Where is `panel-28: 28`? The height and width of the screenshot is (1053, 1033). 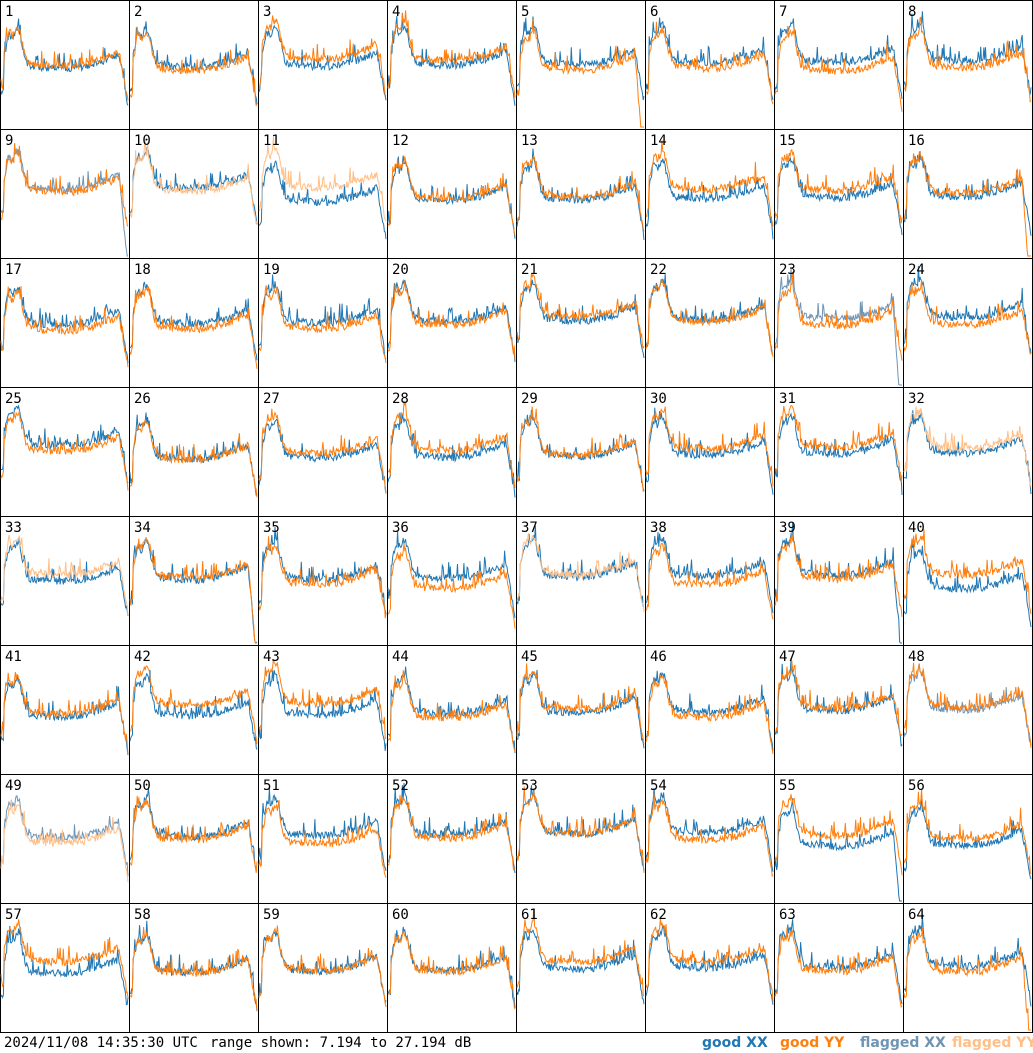
panel-28: 28 is located at coordinates (452, 452).